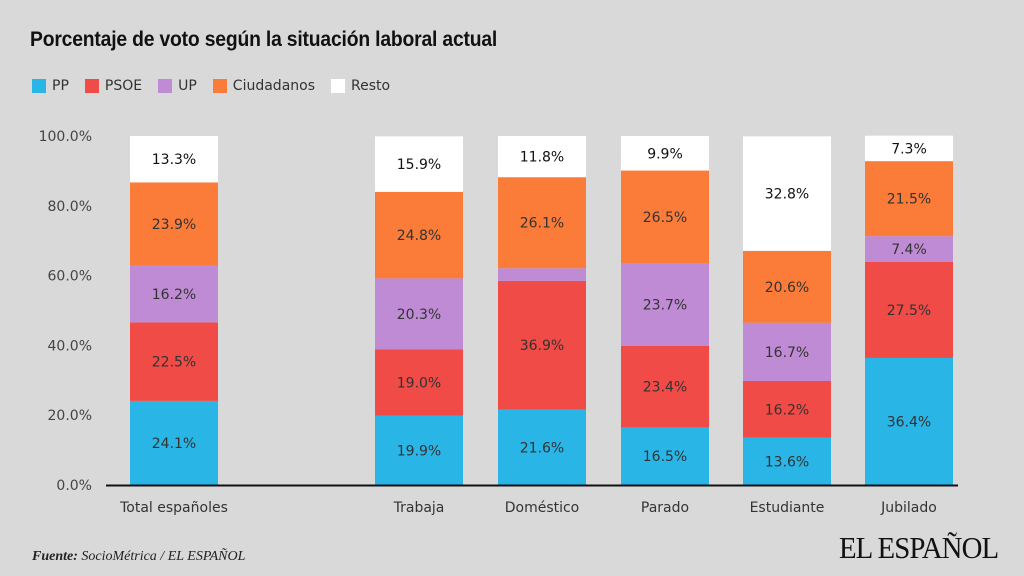 The height and width of the screenshot is (576, 1024). I want to click on data-label-up-trabaja: 20.3%, so click(419, 315).